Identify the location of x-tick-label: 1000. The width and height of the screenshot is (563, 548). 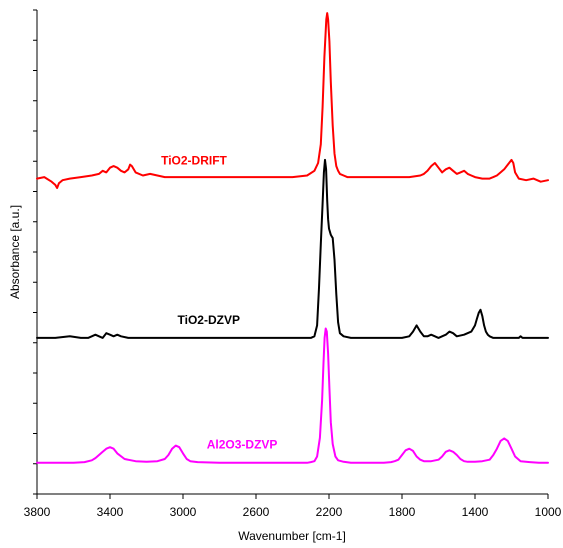
(548, 512).